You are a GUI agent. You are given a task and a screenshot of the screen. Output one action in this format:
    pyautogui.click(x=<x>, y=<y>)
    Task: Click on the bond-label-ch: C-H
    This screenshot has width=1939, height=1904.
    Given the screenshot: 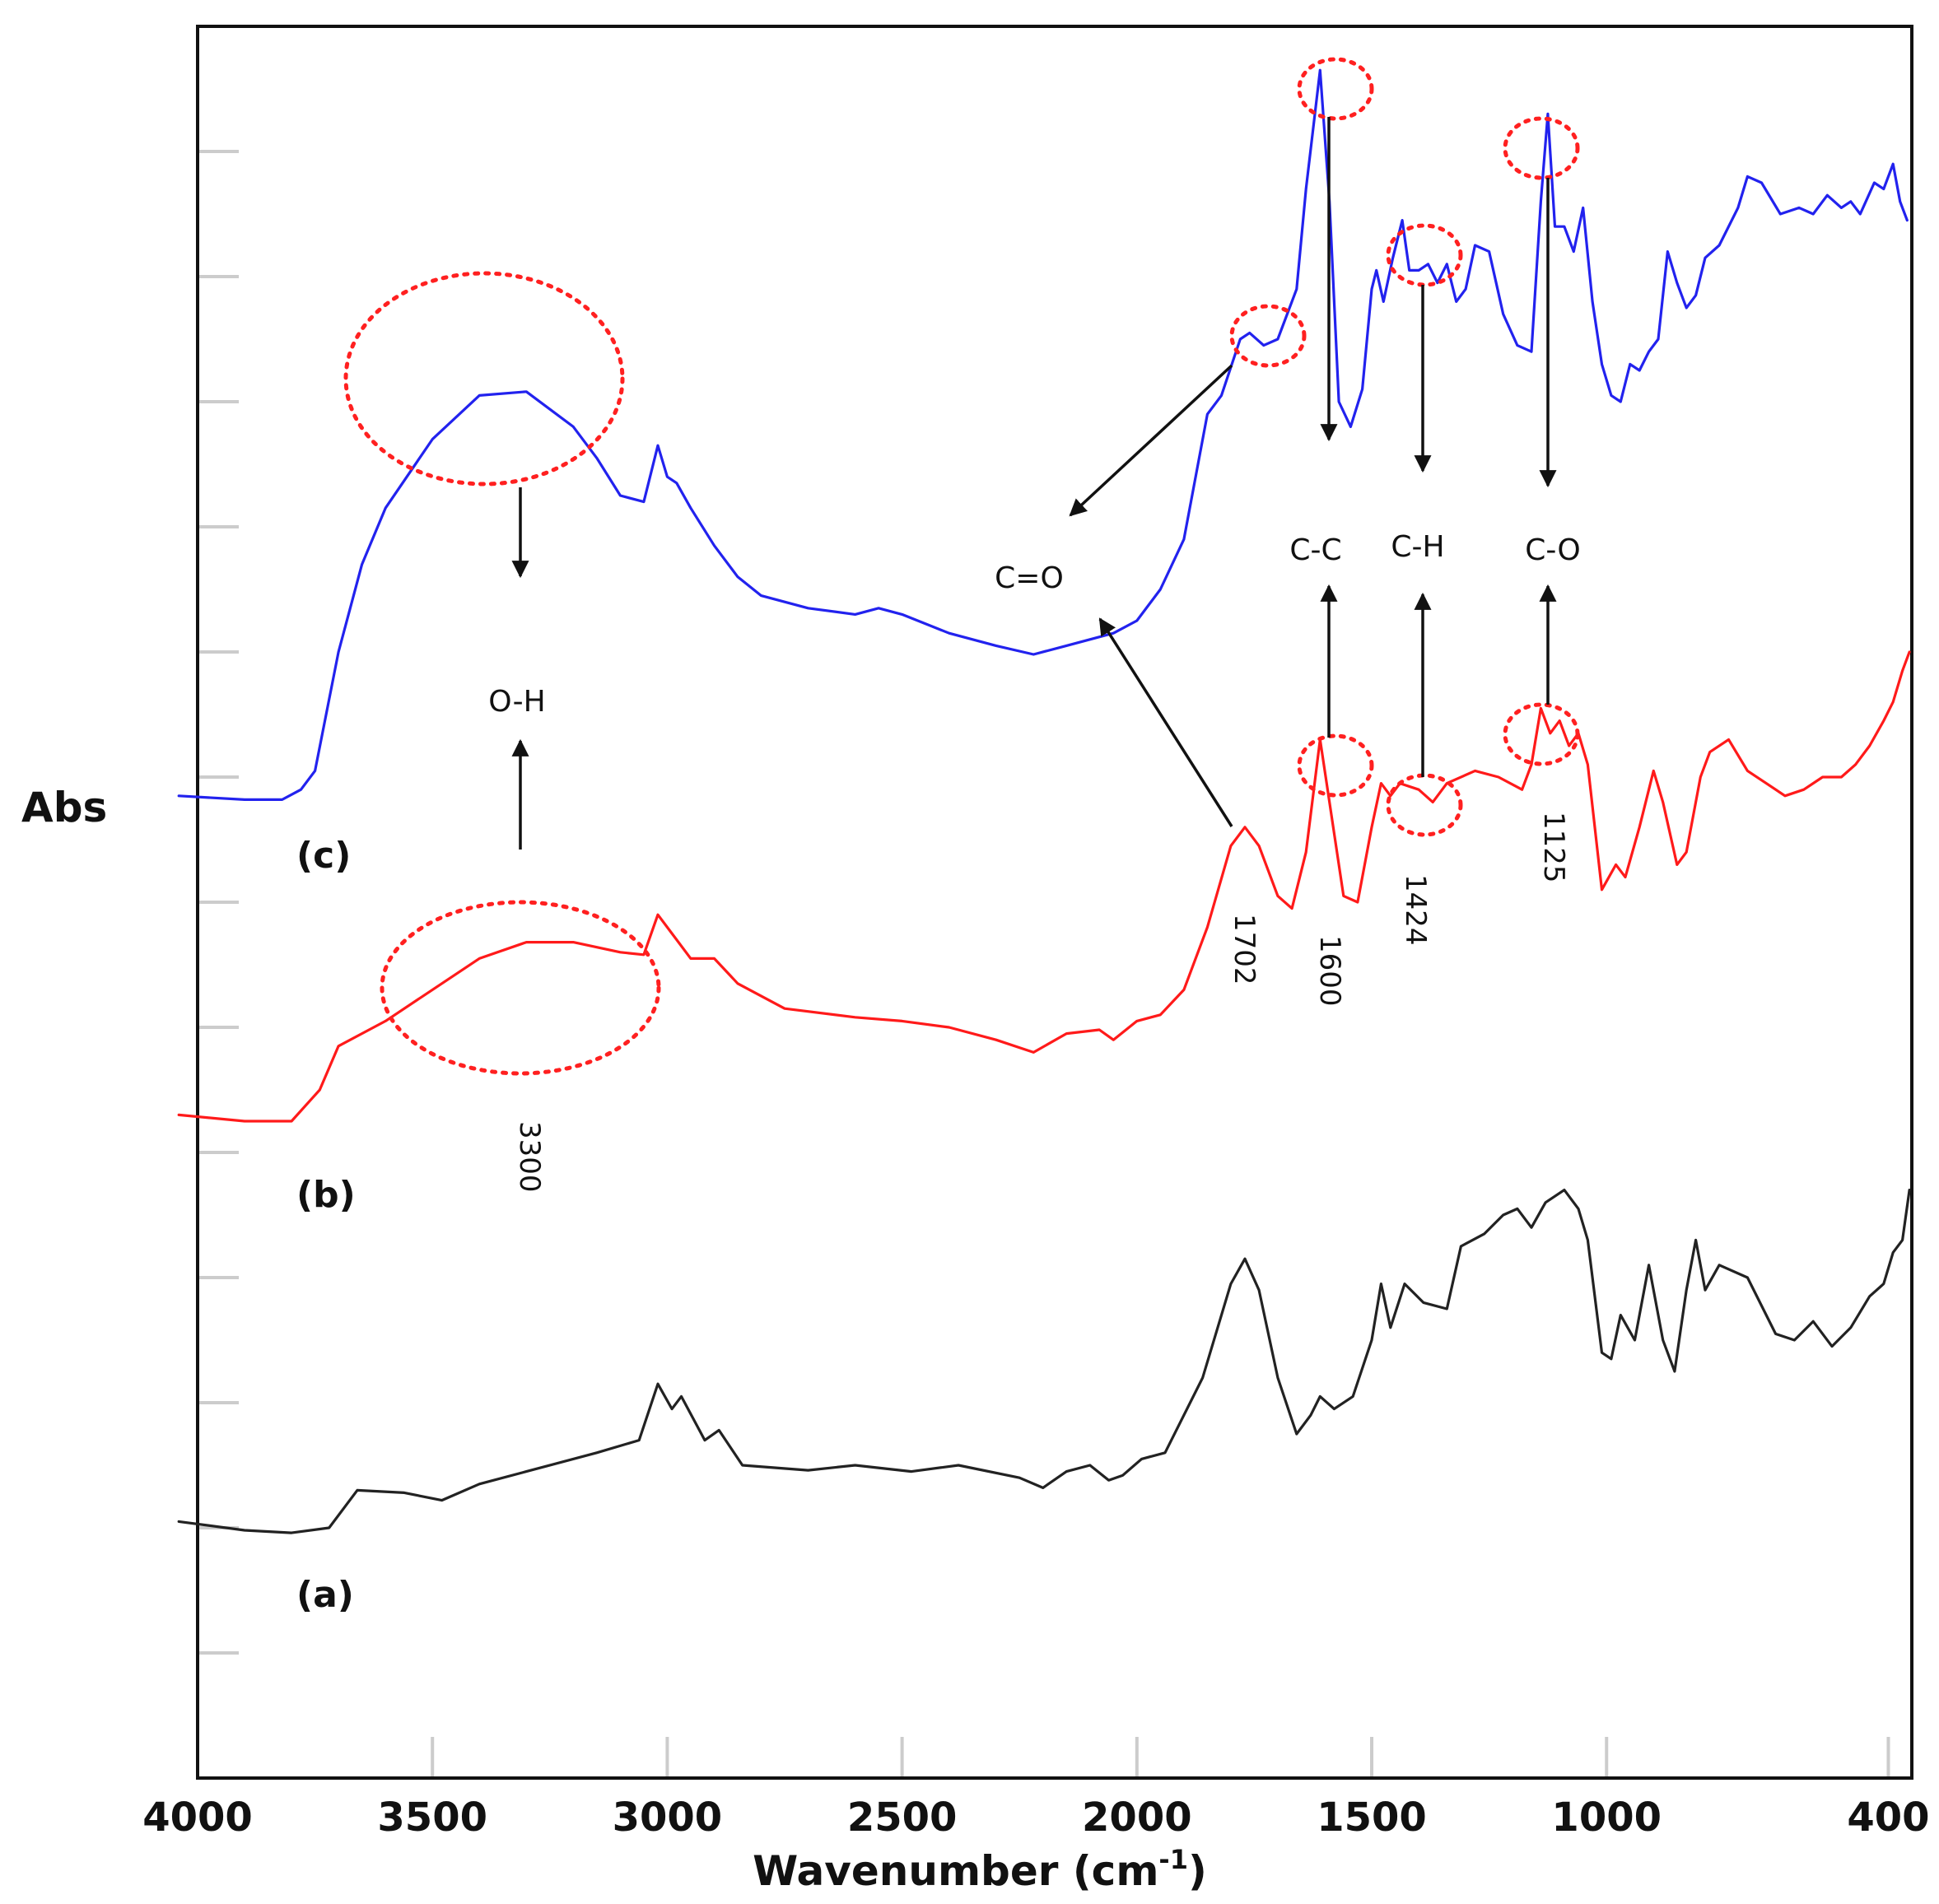 What is the action you would take?
    pyautogui.click(x=1417, y=547)
    